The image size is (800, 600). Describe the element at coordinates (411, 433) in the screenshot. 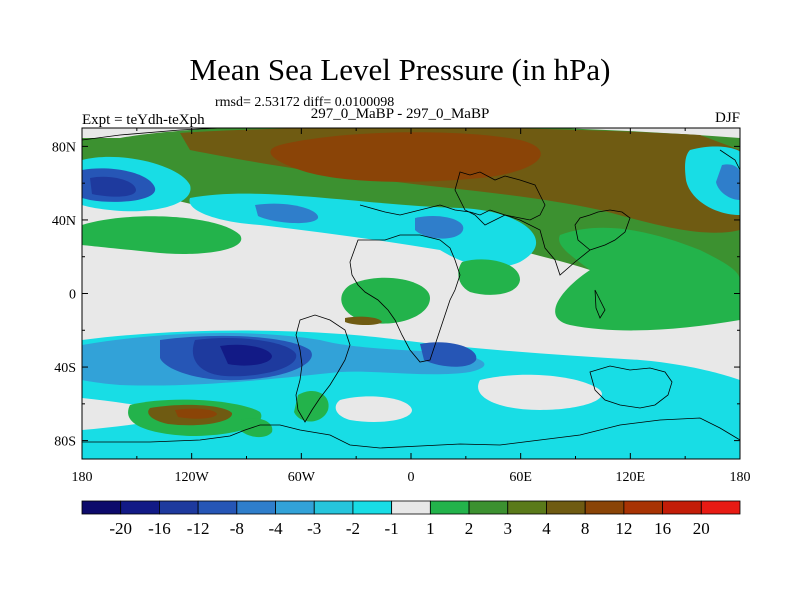

I see `coast-antarctica` at that location.